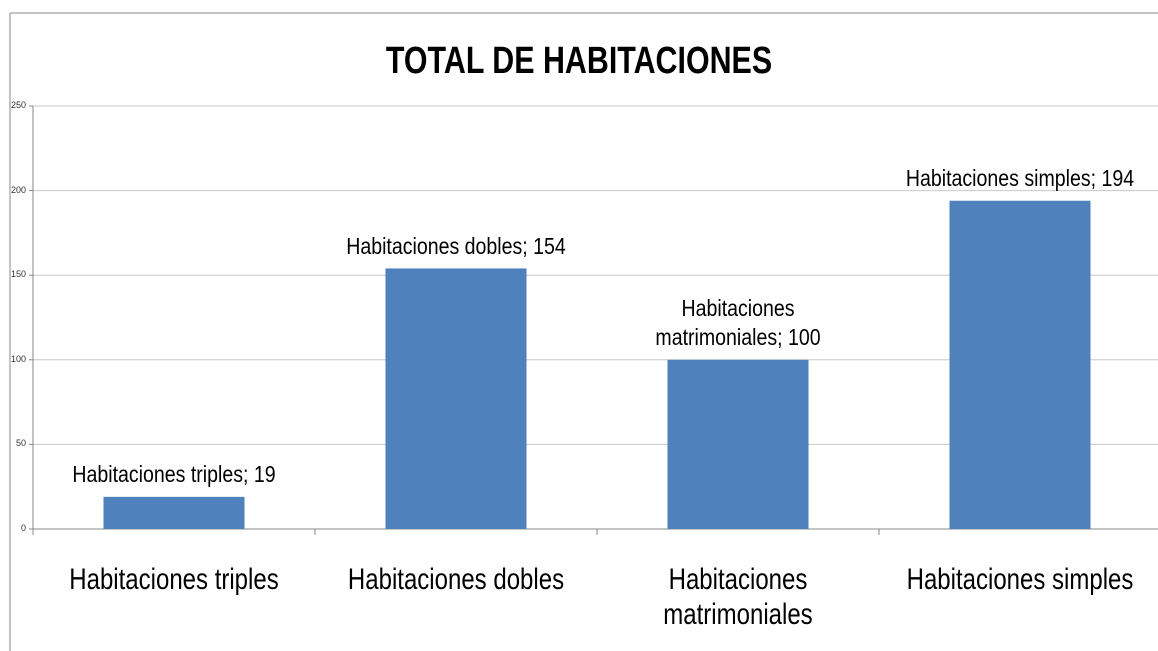 Image resolution: width=1158 pixels, height=651 pixels. What do you see at coordinates (20, 443) in the screenshot?
I see `y-tick-label: 50` at bounding box center [20, 443].